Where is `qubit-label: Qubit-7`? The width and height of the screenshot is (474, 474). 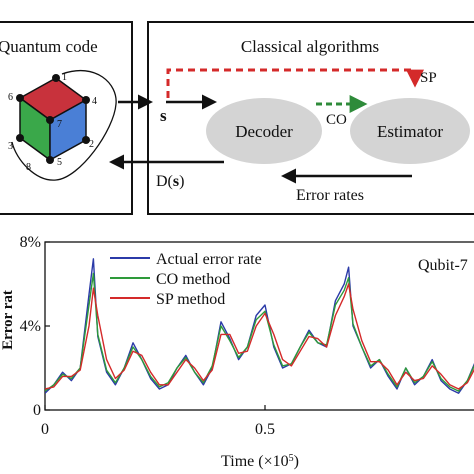
qubit-label: Qubit-7 is located at coordinates (443, 265).